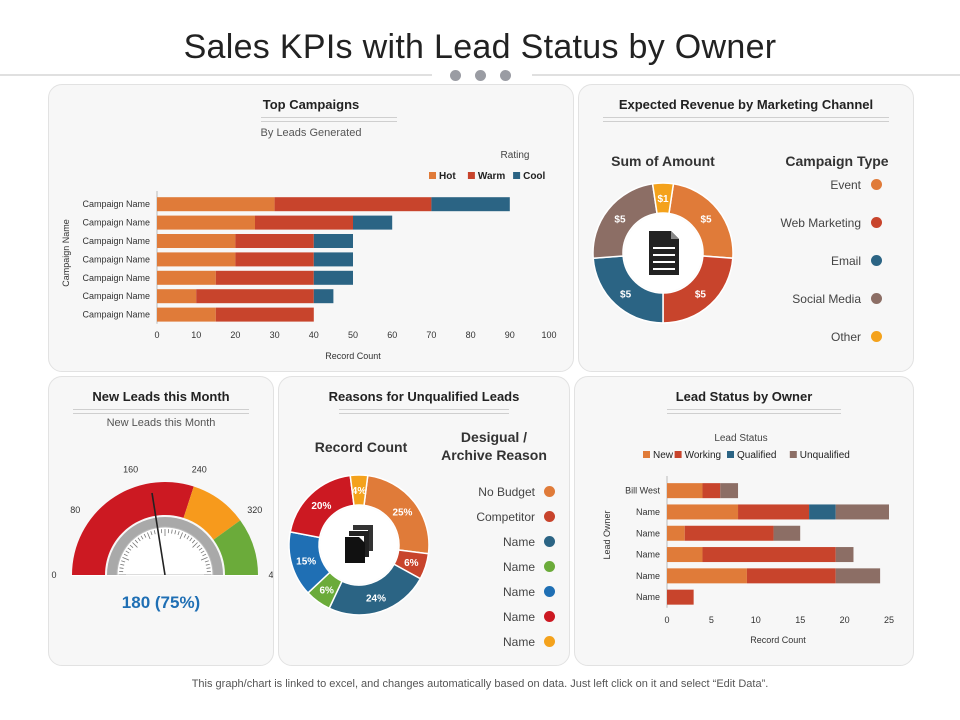 The height and width of the screenshot is (720, 960). I want to click on gauge-dial-rim, so click(165, 546).